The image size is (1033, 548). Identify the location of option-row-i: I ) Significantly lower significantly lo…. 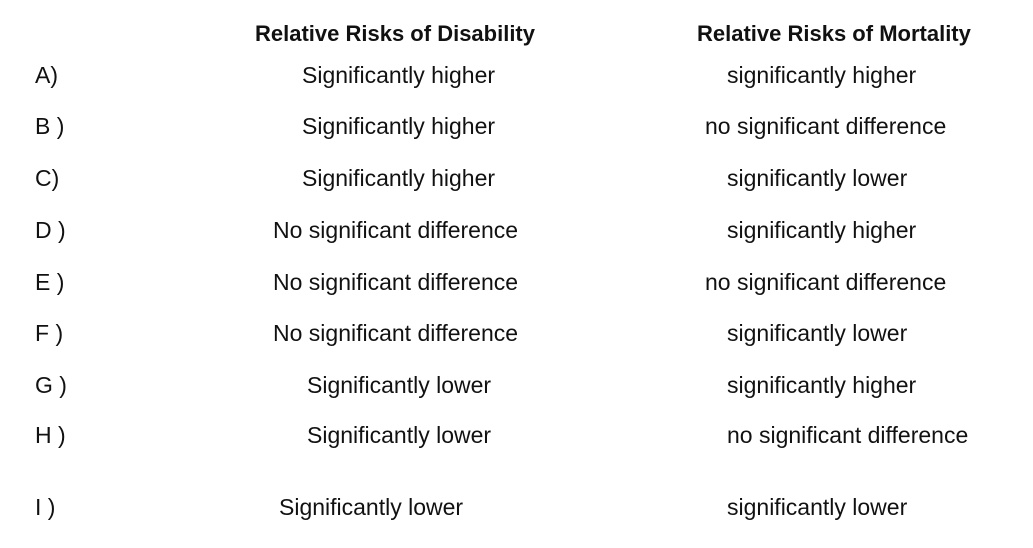
(516, 507).